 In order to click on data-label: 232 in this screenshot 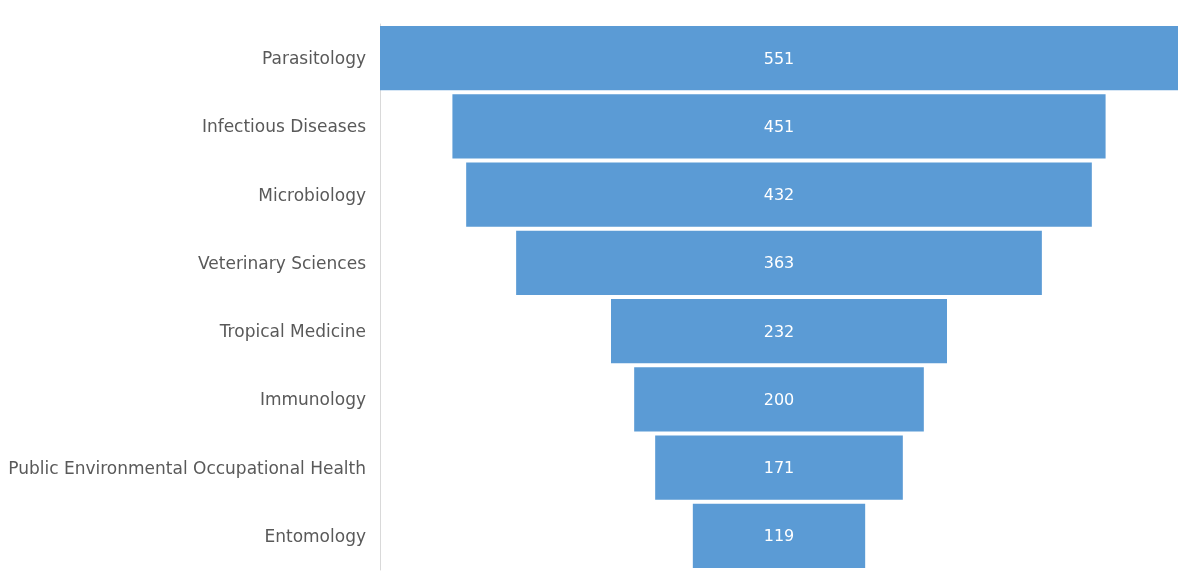, I will do `click(779, 331)`.